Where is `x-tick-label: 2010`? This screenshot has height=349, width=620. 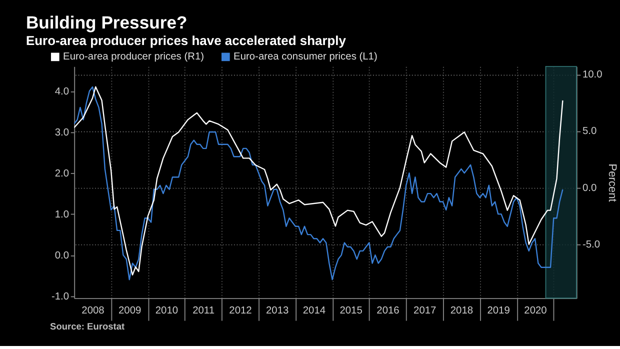 x-tick-label: 2010 is located at coordinates (166, 310).